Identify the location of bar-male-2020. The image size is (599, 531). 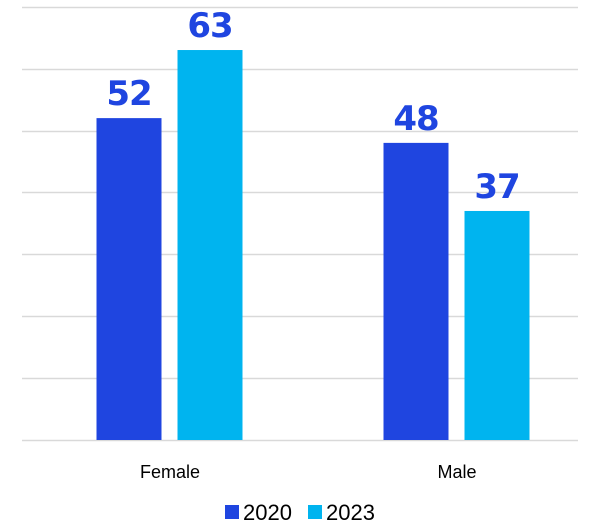
(416, 291).